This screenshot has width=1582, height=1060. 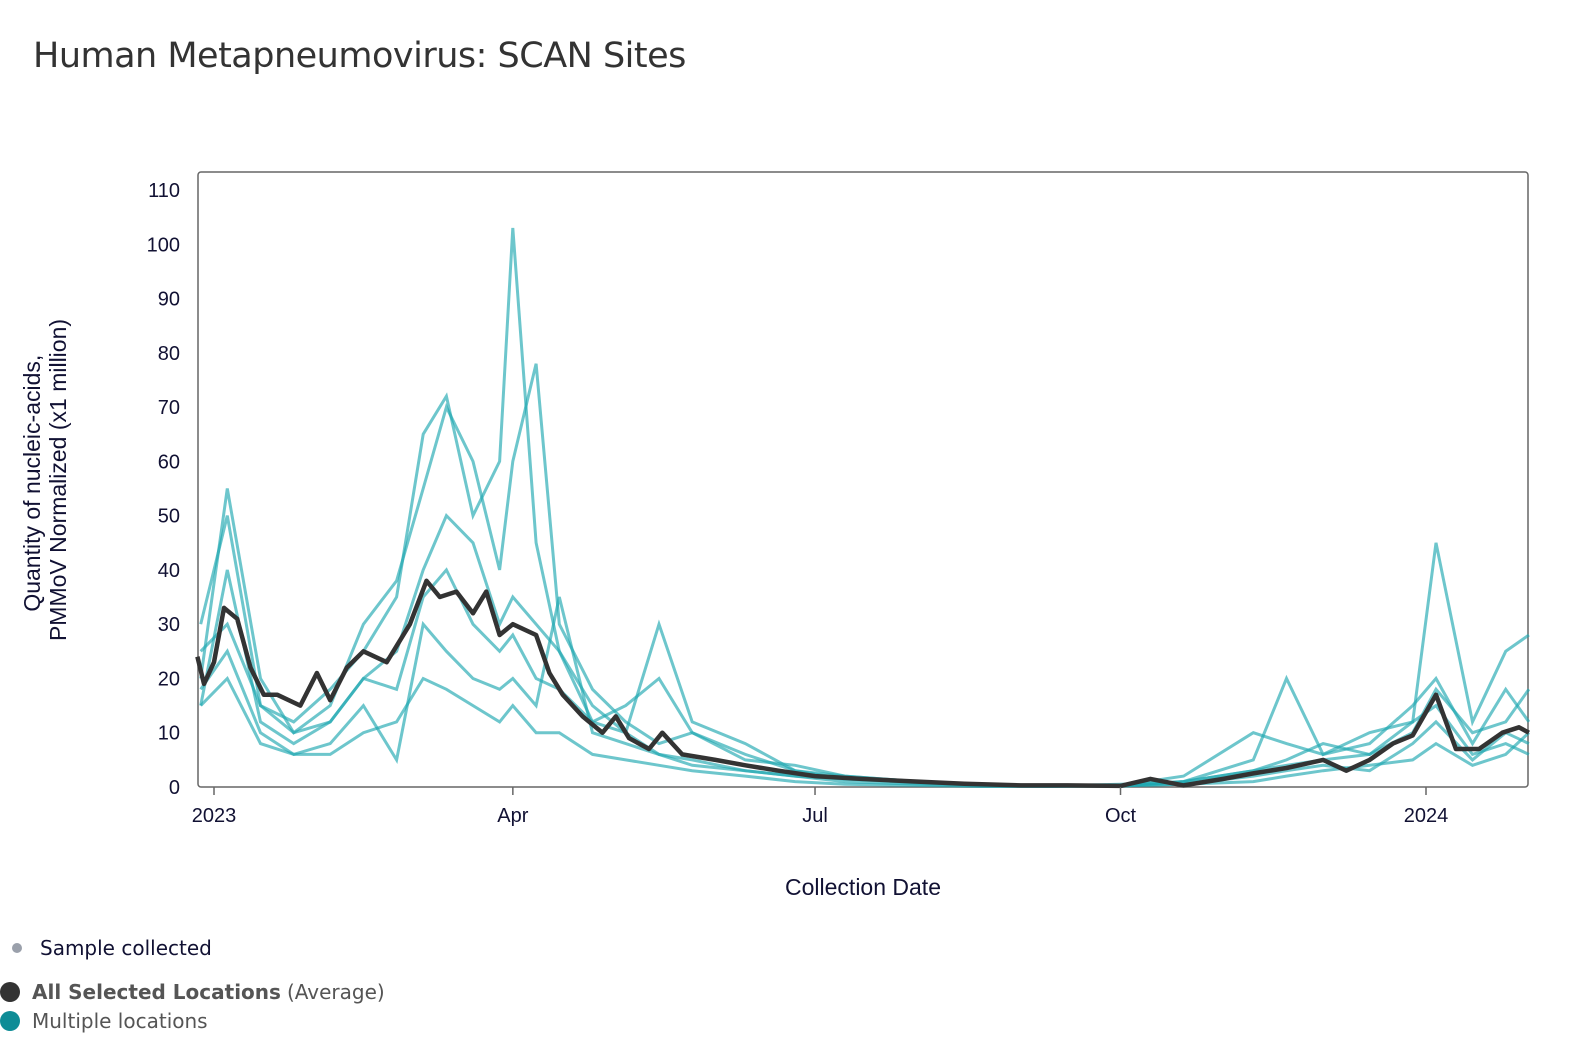 I want to click on legend-locations-label: Multiple locations, so click(x=120, y=1021).